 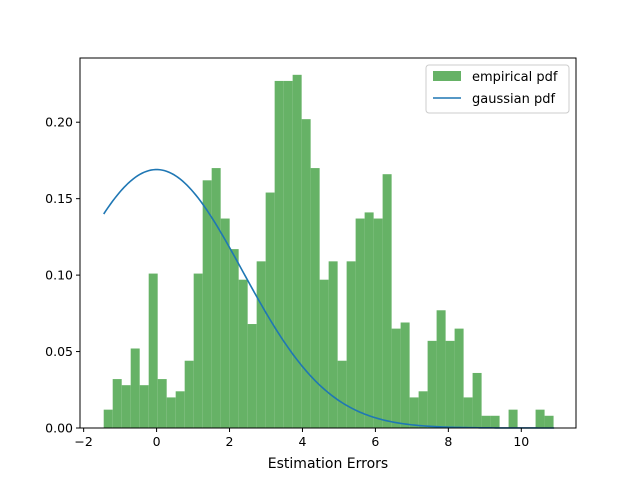 I want to click on x-tick-label: 10, so click(x=521, y=441).